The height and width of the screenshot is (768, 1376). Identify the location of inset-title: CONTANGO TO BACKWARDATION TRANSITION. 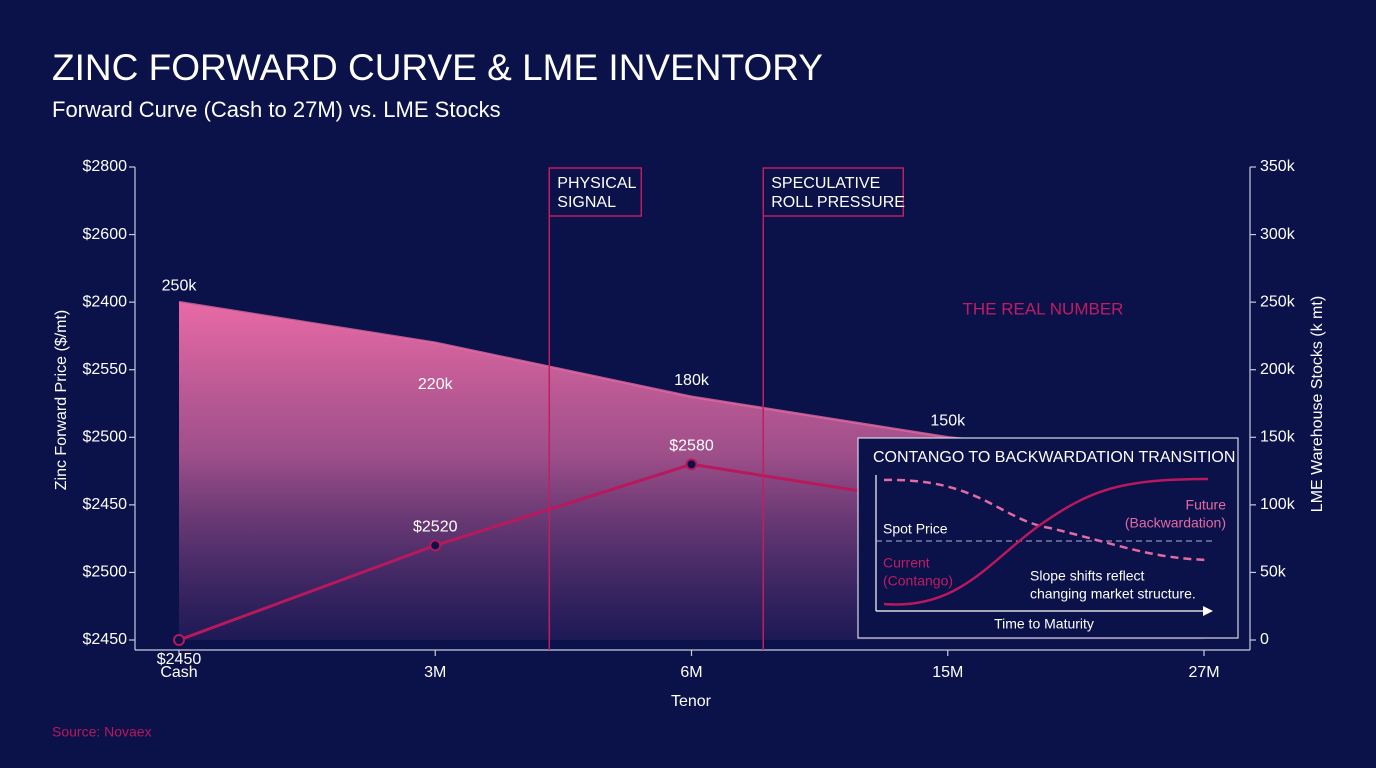
(1054, 457).